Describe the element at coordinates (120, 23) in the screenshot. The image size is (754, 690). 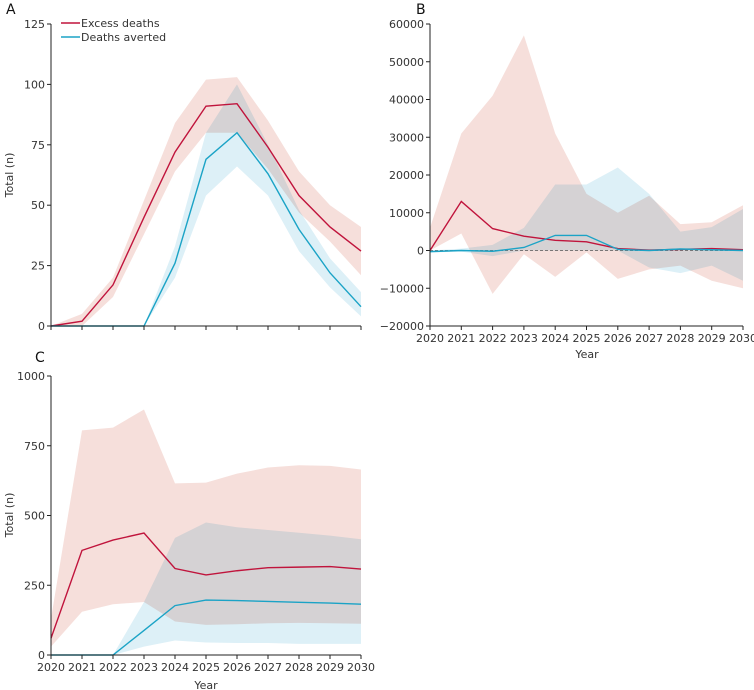
I see `legend-label-excess: Excess deaths` at that location.